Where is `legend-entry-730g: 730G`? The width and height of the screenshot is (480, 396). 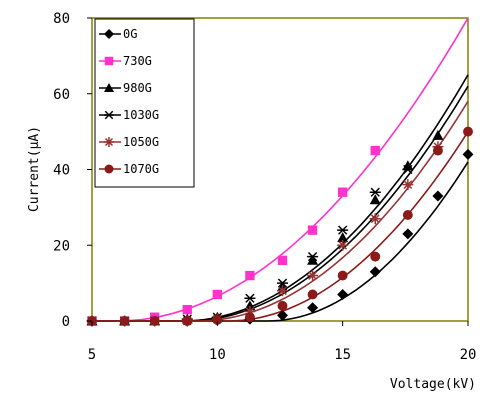 legend-entry-730g: 730G is located at coordinates (125, 61).